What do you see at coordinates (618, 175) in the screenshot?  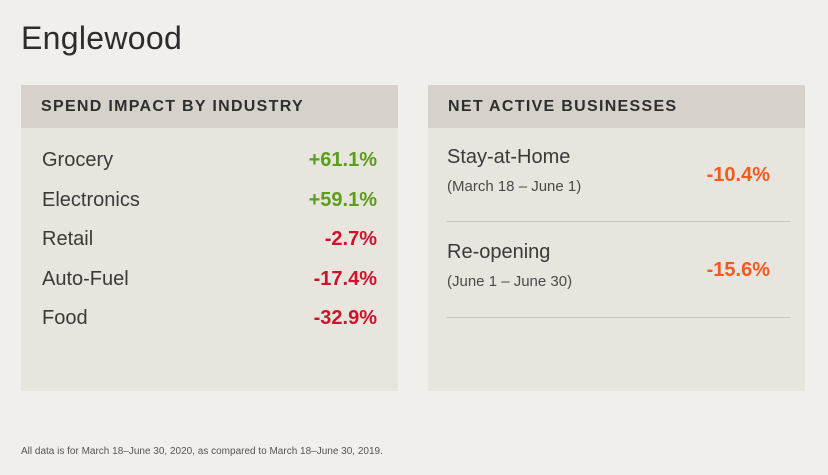 I see `period-stay-at-home: Stay-at-Home (March 18 – June 1) -10.4%` at bounding box center [618, 175].